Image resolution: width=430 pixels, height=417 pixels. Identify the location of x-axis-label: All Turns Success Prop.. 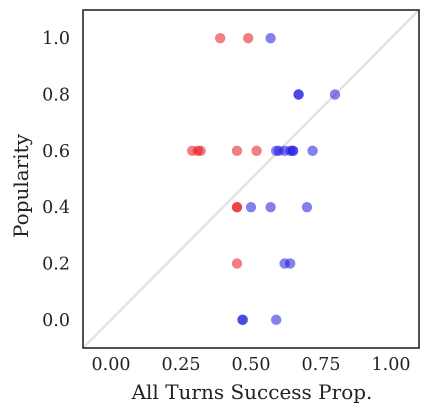
(252, 392).